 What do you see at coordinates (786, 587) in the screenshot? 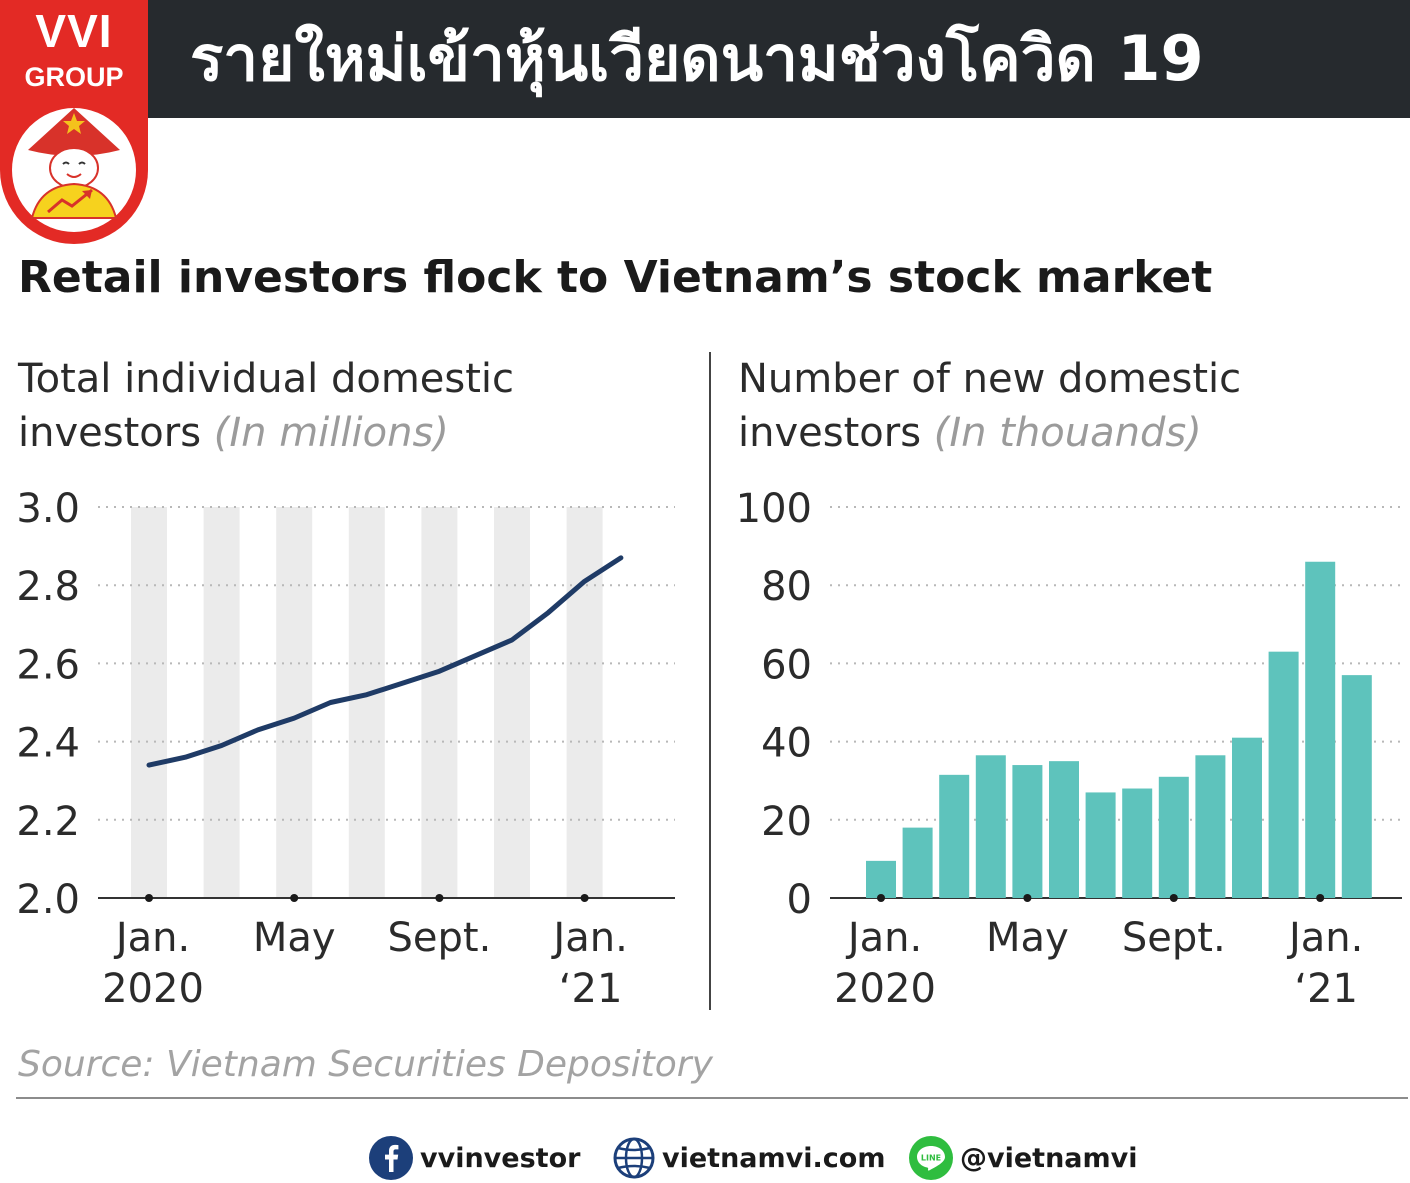
I see `y-tick-label: 80` at bounding box center [786, 587].